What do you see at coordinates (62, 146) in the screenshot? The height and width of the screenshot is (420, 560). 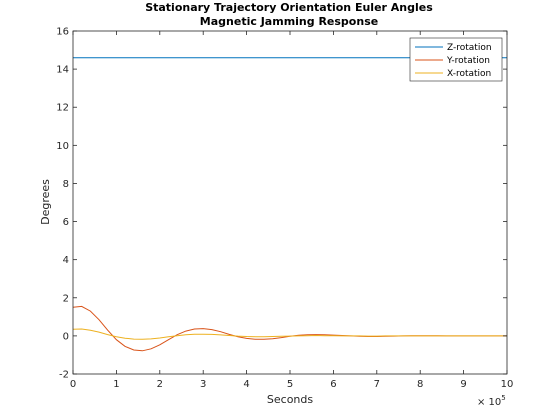 I see `y-tick-label: 10` at bounding box center [62, 146].